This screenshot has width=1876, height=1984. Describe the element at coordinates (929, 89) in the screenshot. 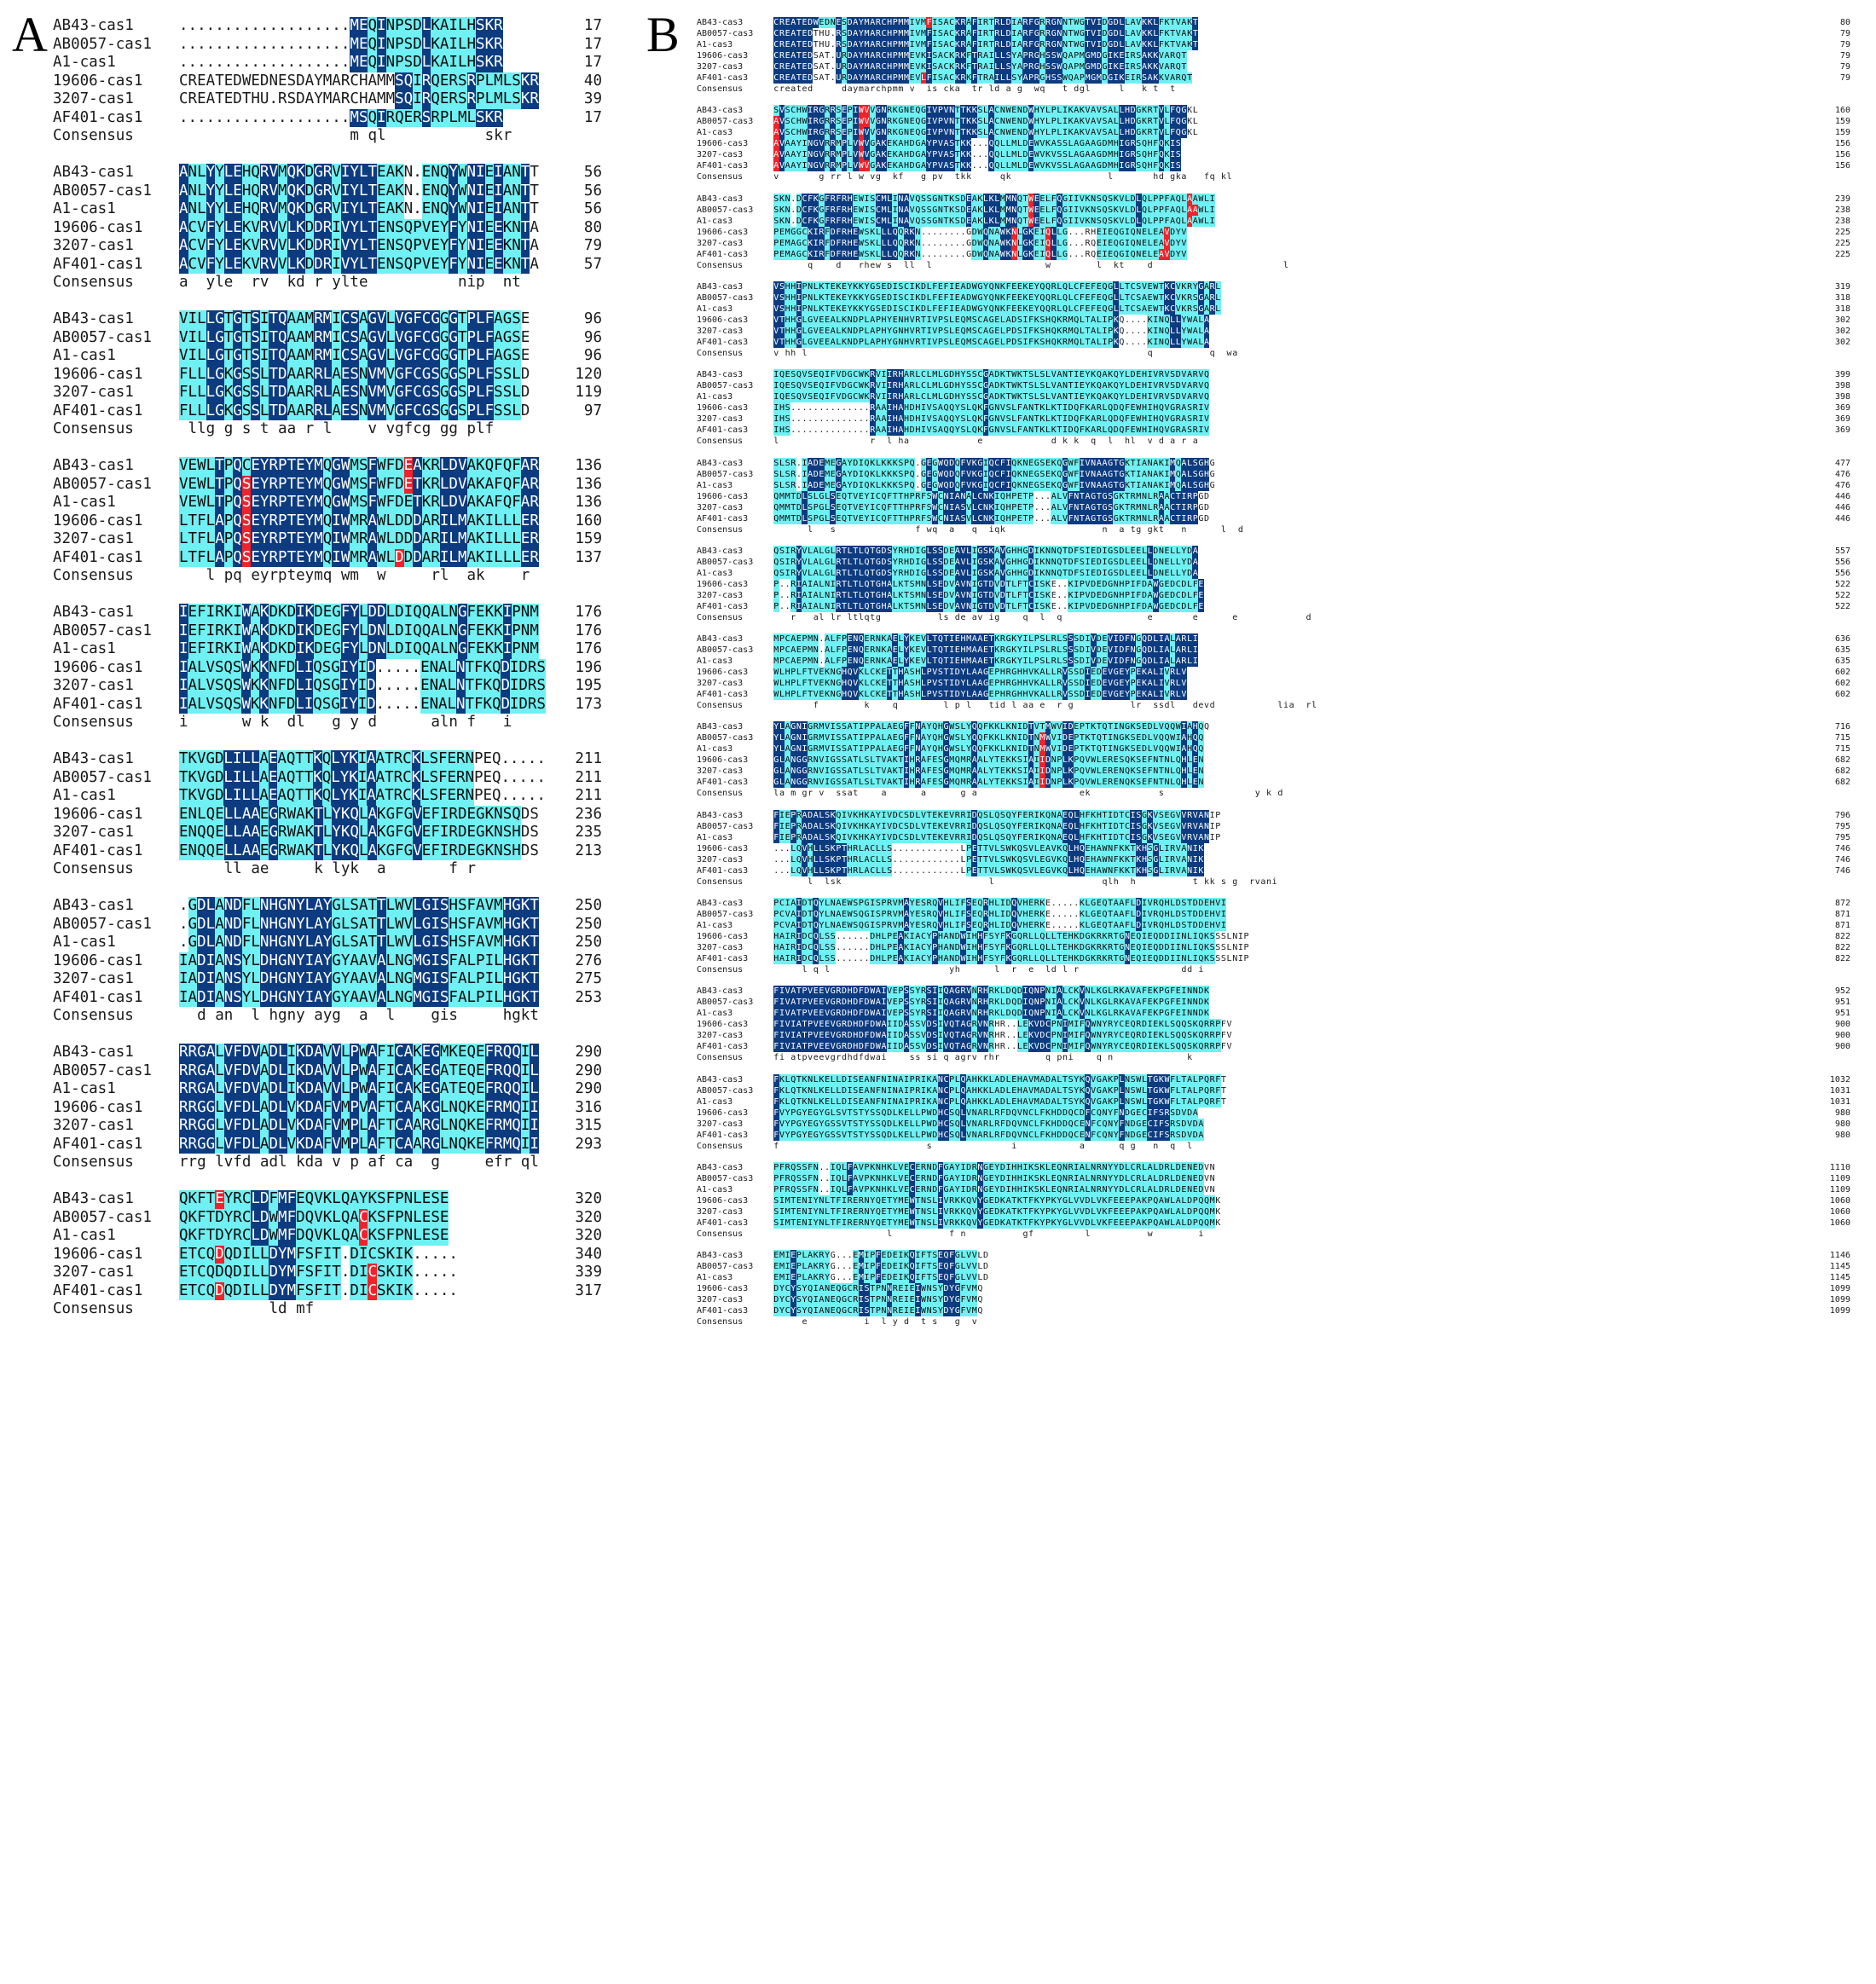

I see `residue: i` at that location.